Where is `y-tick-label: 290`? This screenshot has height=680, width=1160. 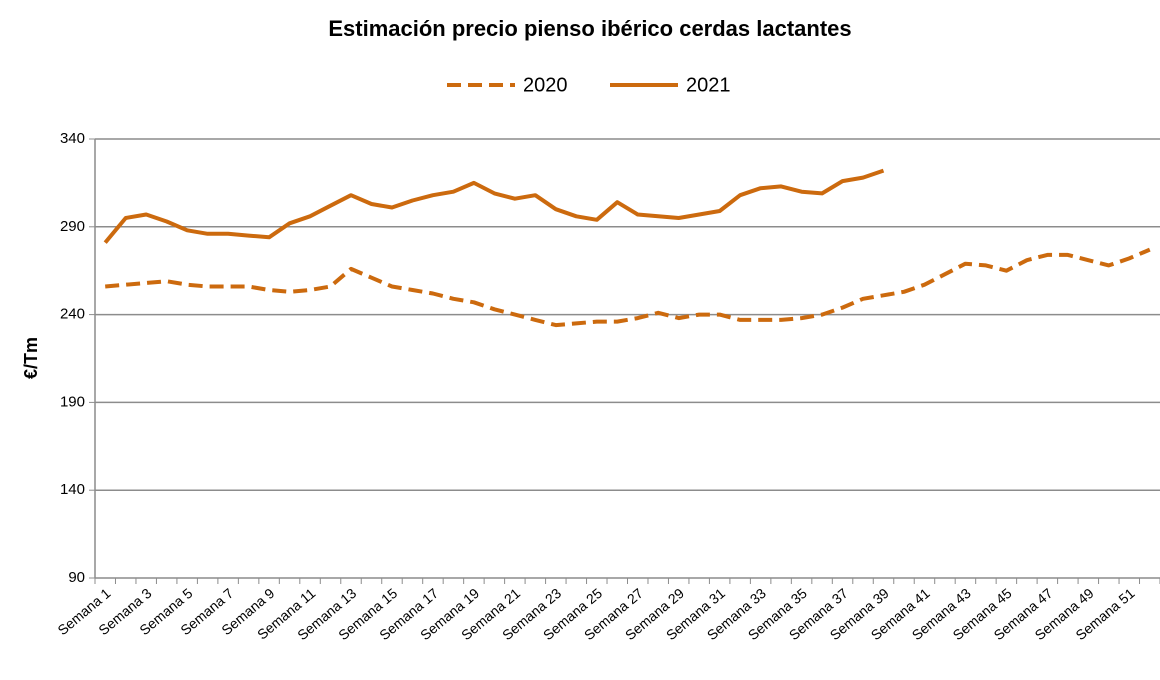
y-tick-label: 290 is located at coordinates (72, 226).